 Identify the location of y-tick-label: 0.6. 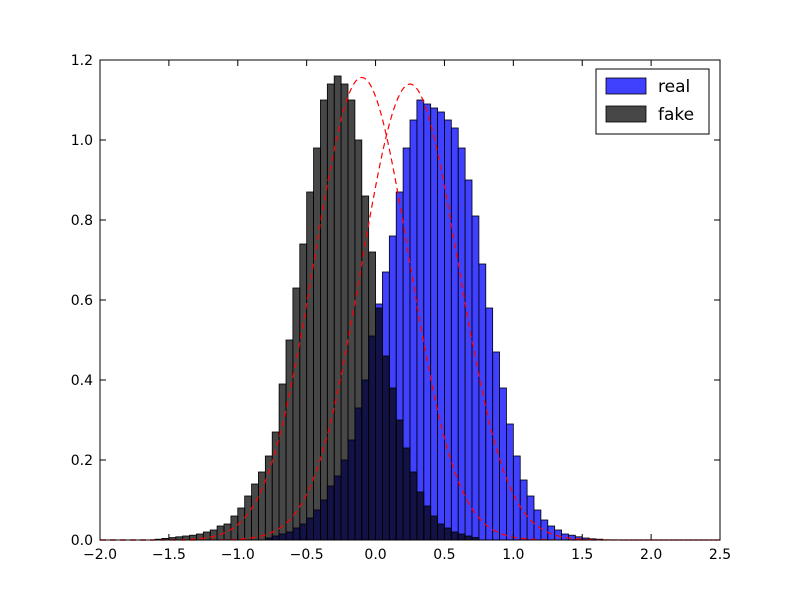
(82, 301).